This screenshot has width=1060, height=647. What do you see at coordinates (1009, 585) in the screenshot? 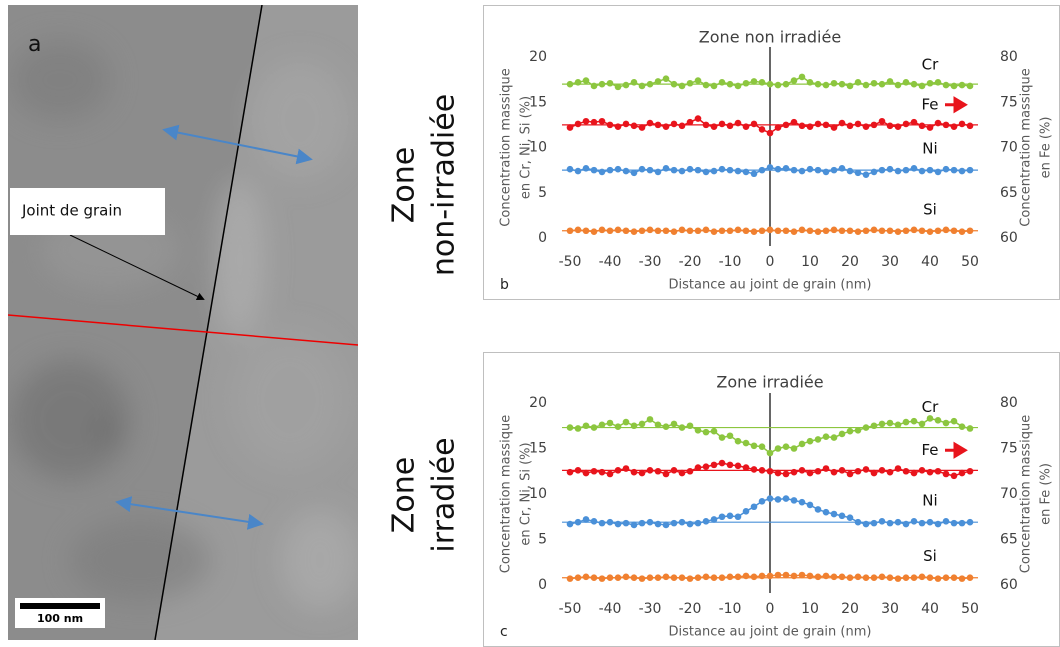
I see `y2-tick-label: 60` at bounding box center [1009, 585].